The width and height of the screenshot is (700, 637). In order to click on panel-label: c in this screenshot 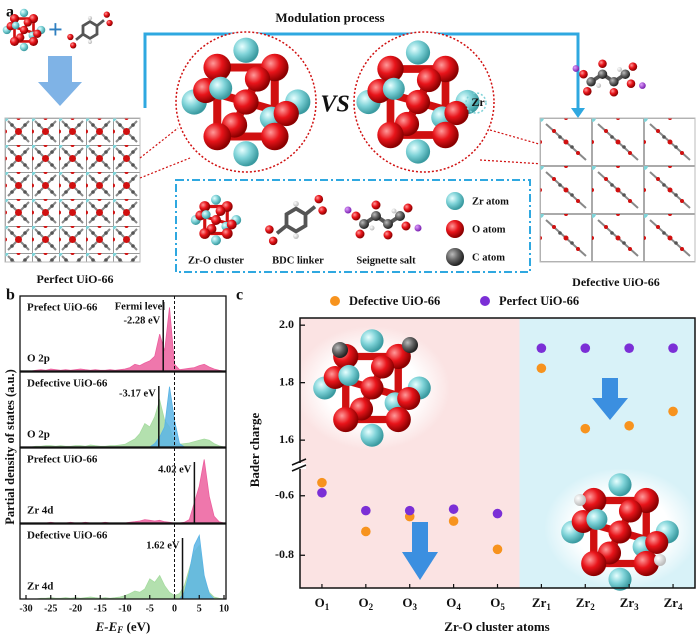, I will do `click(239, 295)`.